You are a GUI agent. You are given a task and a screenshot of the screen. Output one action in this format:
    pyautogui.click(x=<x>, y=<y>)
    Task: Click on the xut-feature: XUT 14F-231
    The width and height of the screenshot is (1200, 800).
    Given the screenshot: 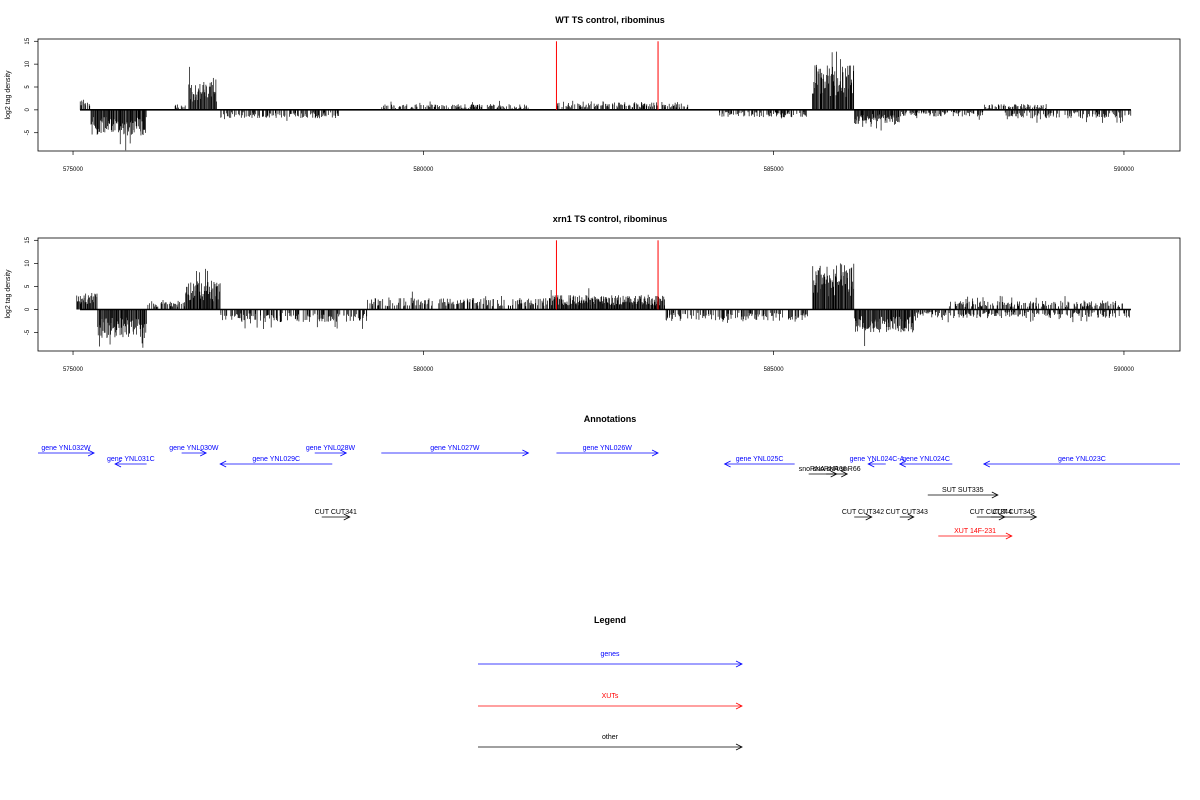 What is the action you would take?
    pyautogui.click(x=975, y=534)
    